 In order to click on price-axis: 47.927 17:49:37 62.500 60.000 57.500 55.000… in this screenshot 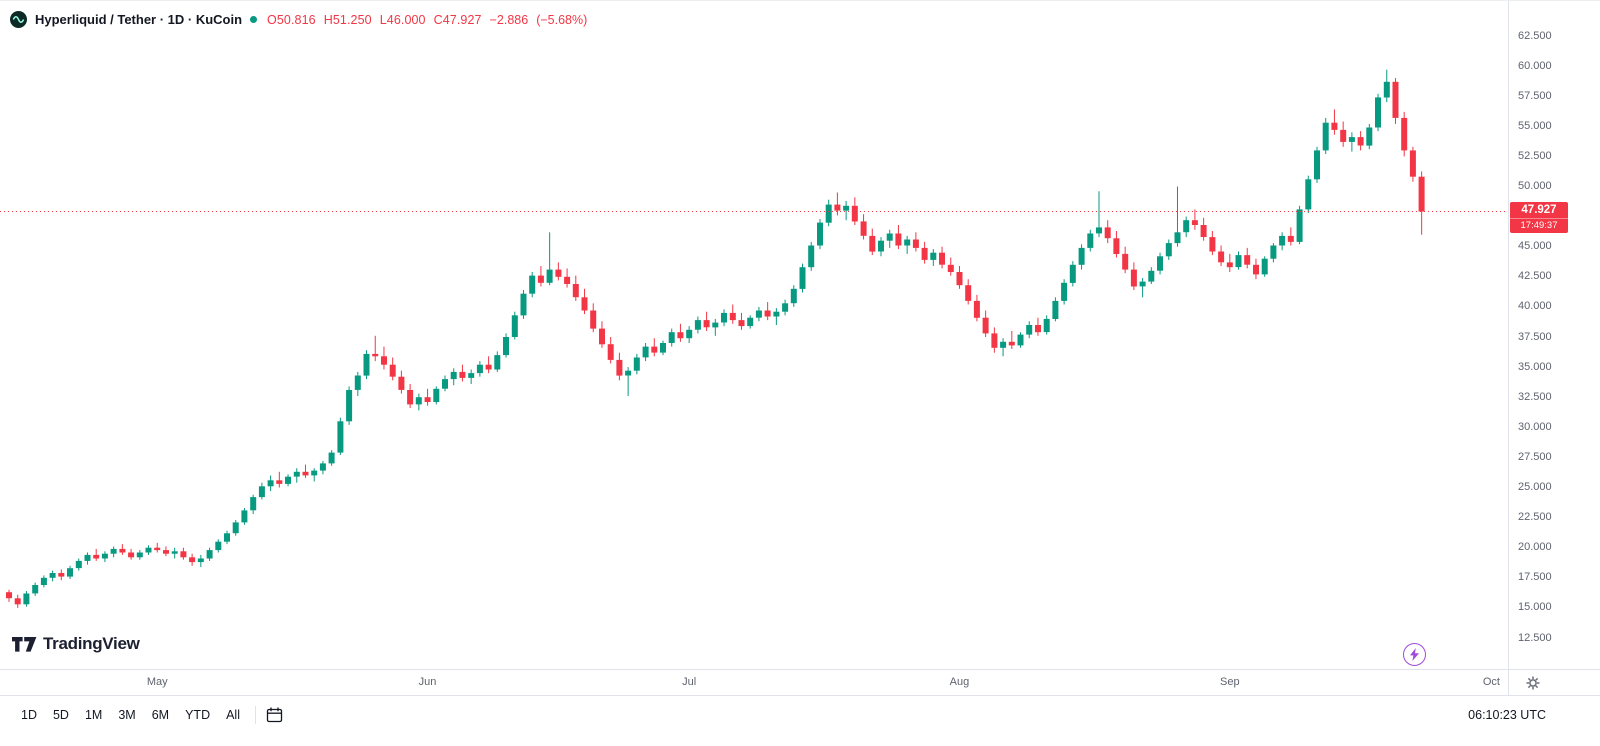, I will do `click(1554, 335)`.